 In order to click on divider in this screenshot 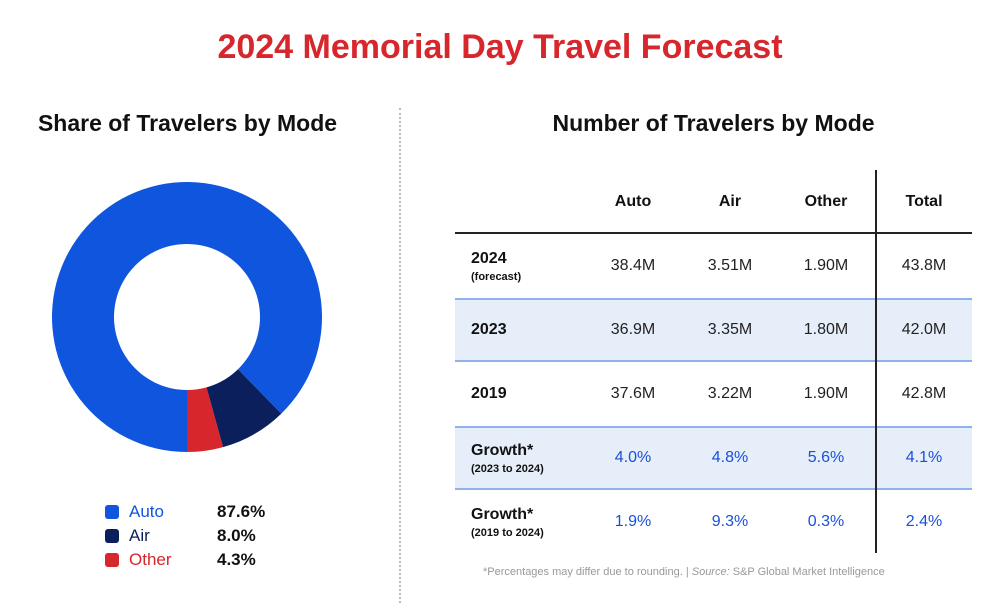, I will do `click(400, 355)`.